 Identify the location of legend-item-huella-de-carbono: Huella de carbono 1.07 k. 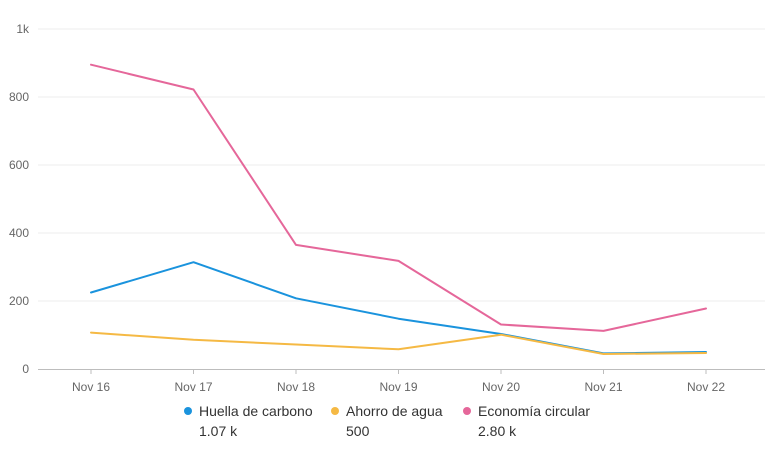
(248, 421).